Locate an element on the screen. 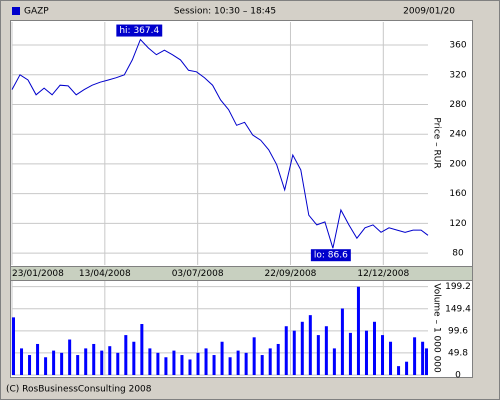 This screenshot has width=500, height=400. annotation: lo: 86.6 is located at coordinates (331, 256).